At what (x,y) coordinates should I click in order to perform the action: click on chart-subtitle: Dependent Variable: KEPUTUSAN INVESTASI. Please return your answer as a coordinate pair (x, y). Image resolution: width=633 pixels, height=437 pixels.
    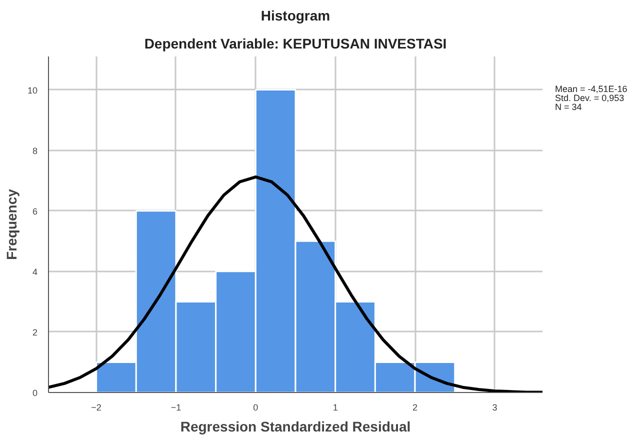
    Looking at the image, I should click on (295, 44).